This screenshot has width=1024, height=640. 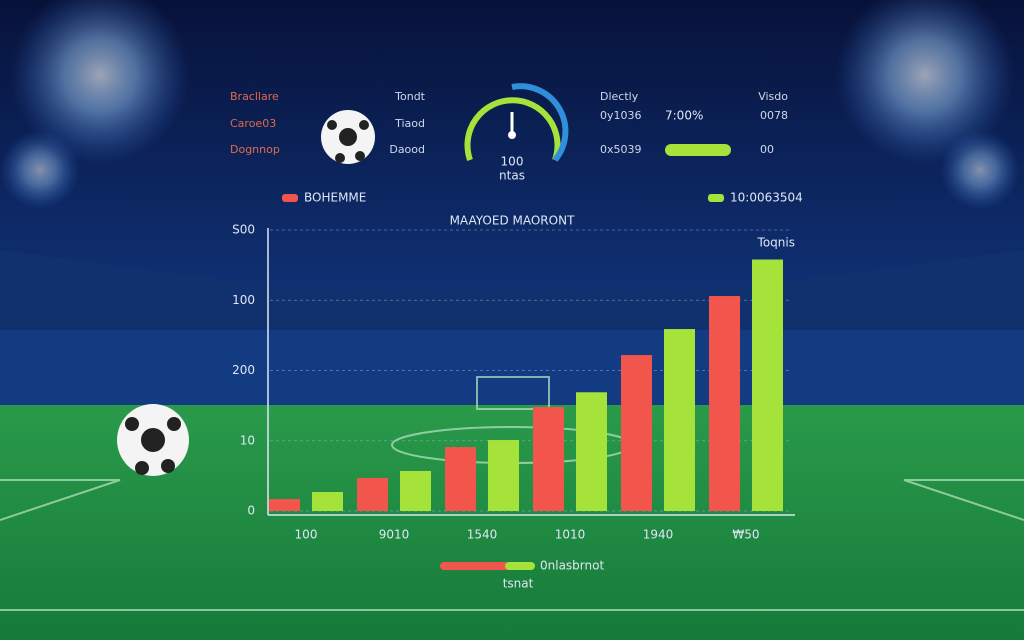 What do you see at coordinates (698, 150) in the screenshot?
I see `progress` at bounding box center [698, 150].